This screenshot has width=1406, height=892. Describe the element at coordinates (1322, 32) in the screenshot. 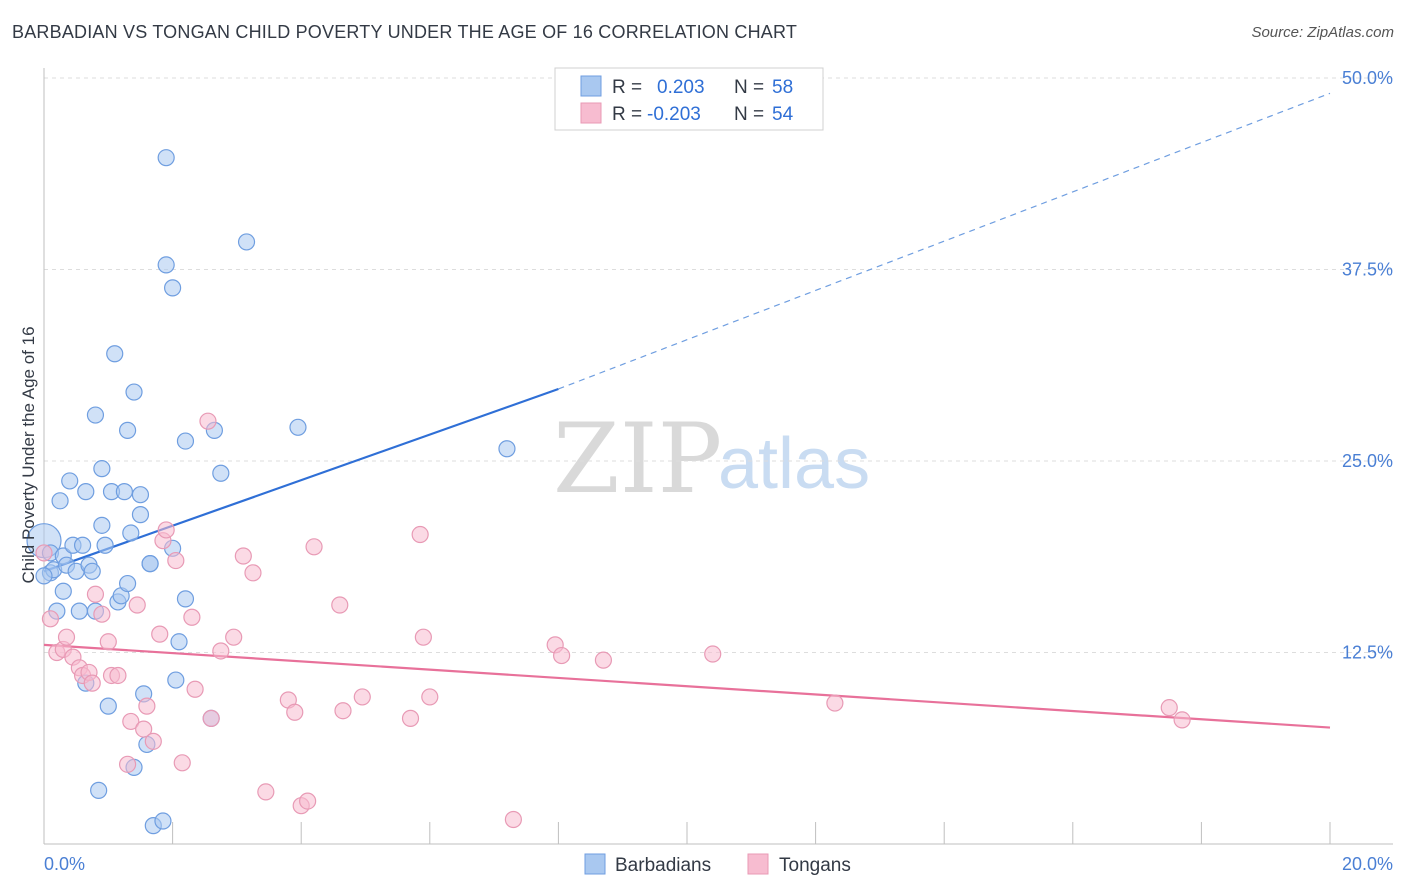

I see `source-label: Source: ZipAtlas.com` at that location.